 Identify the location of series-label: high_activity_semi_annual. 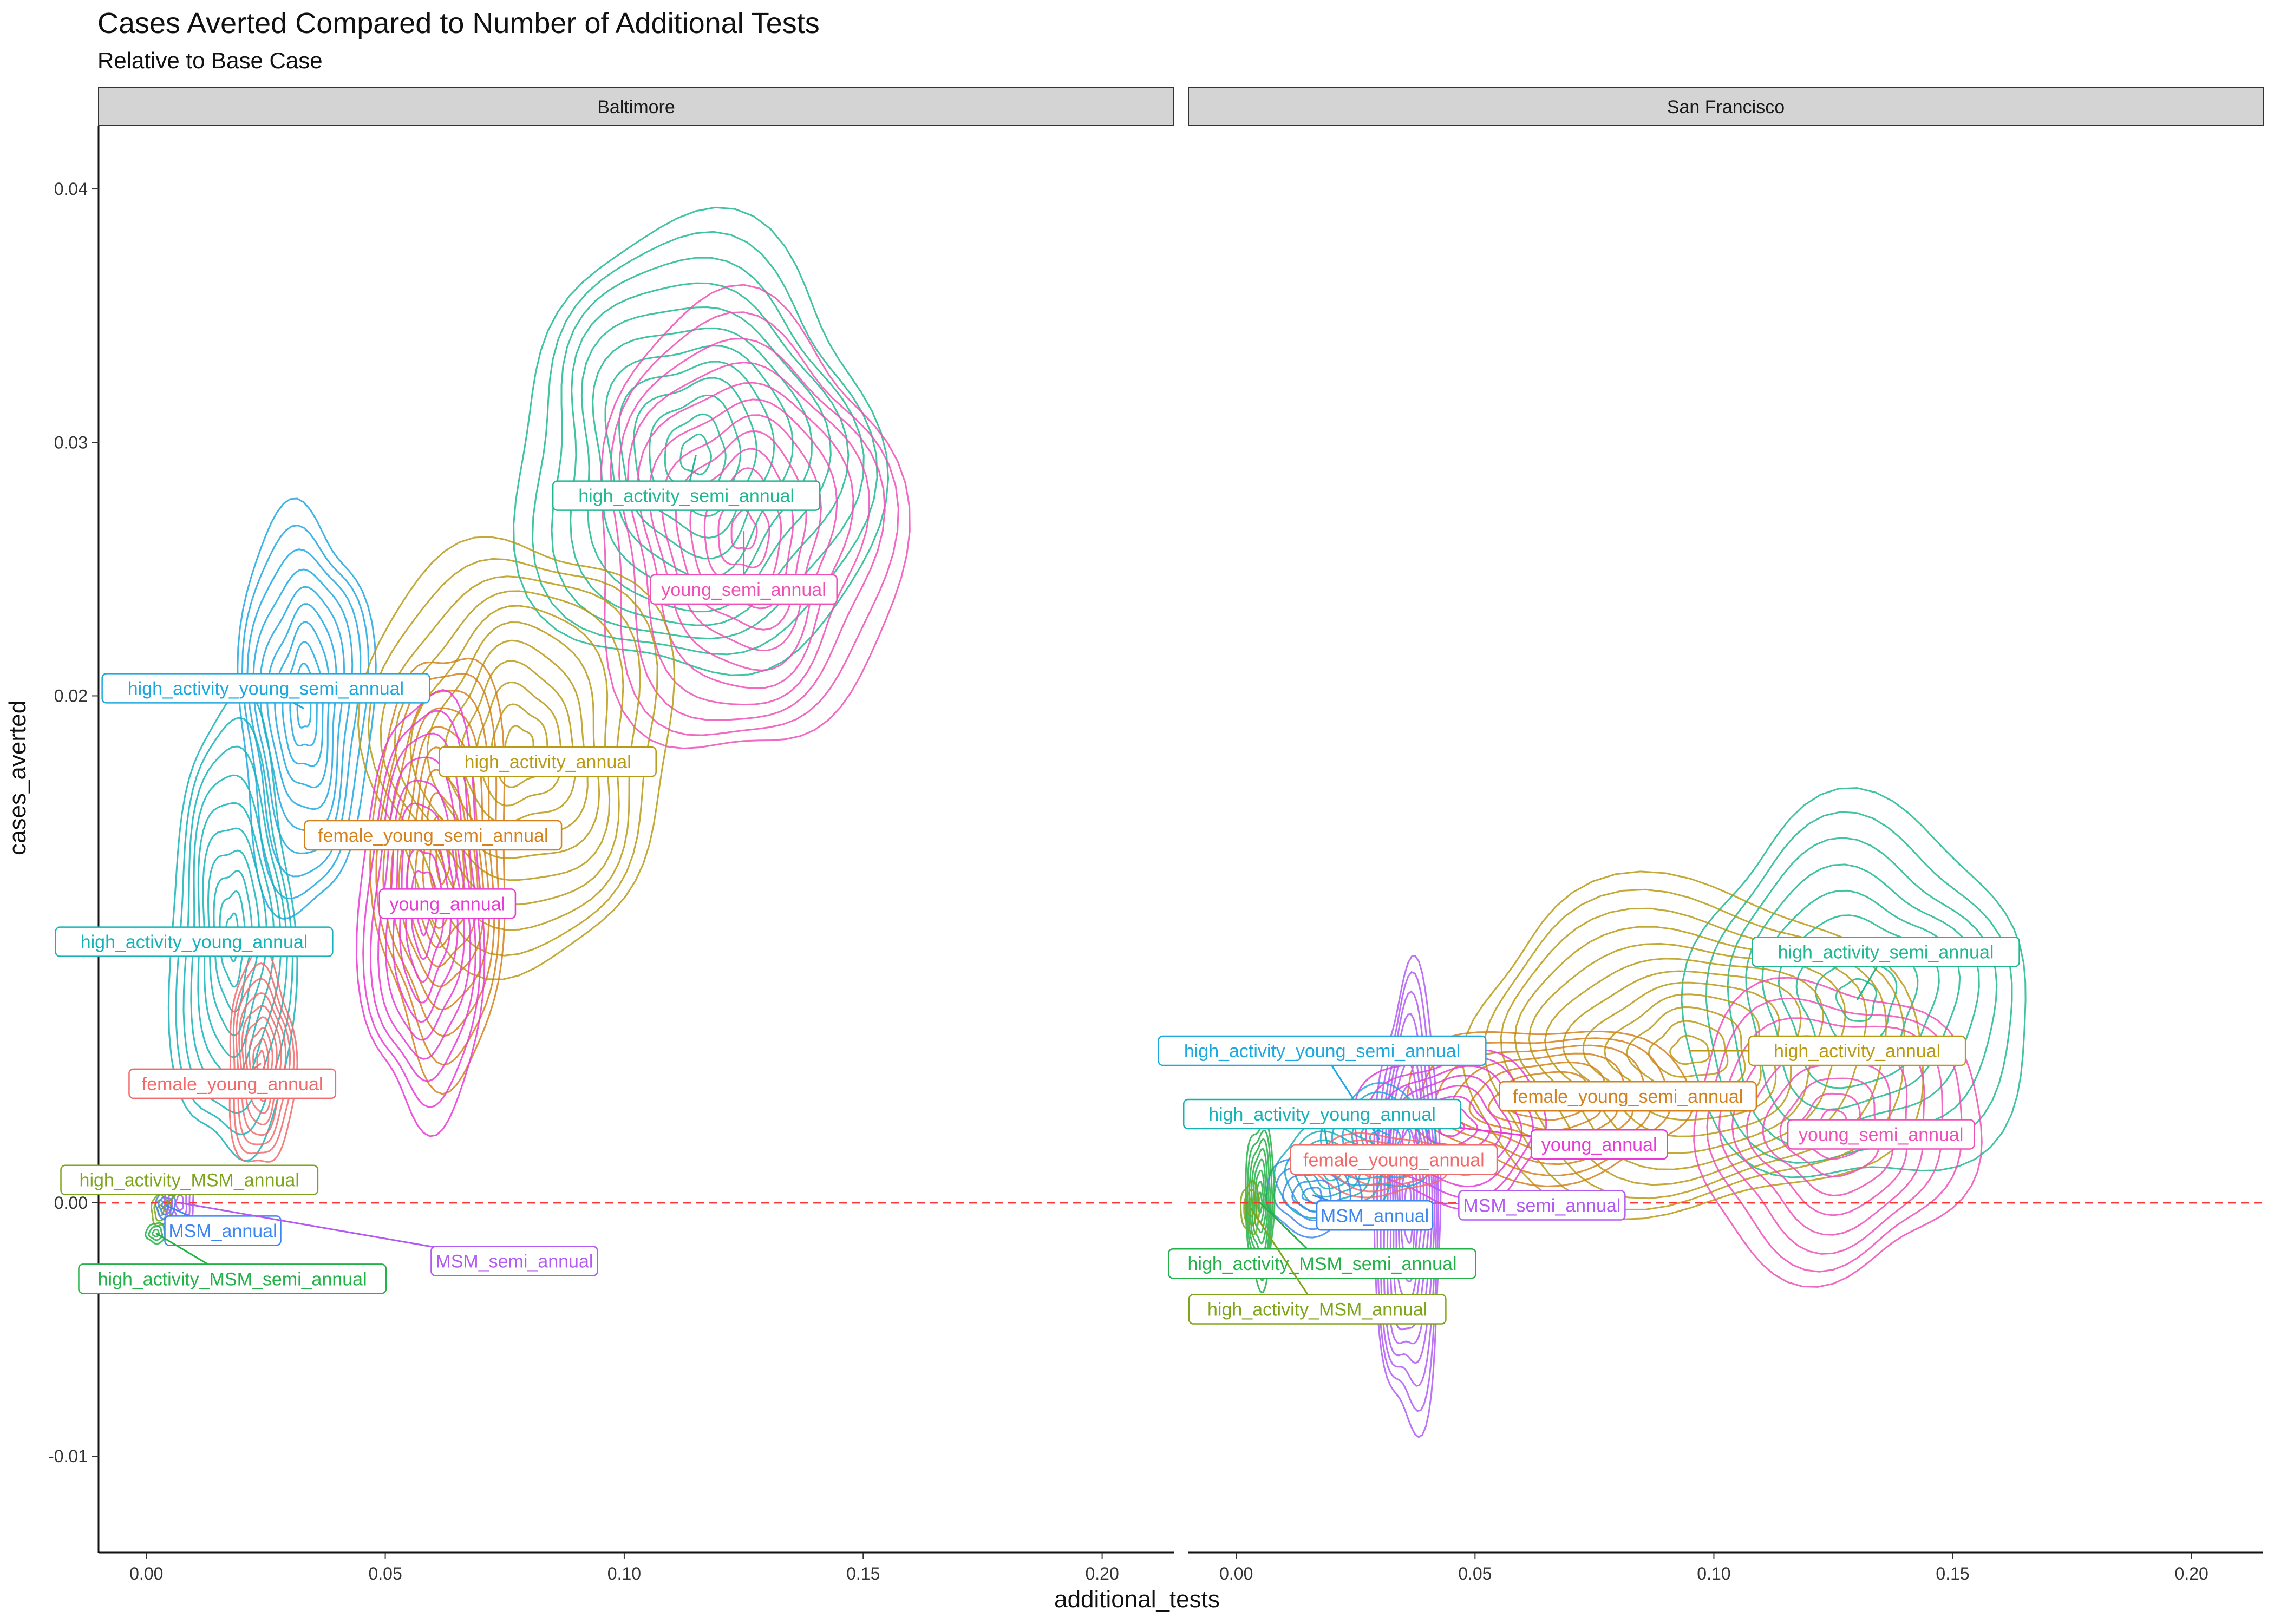
(686, 497).